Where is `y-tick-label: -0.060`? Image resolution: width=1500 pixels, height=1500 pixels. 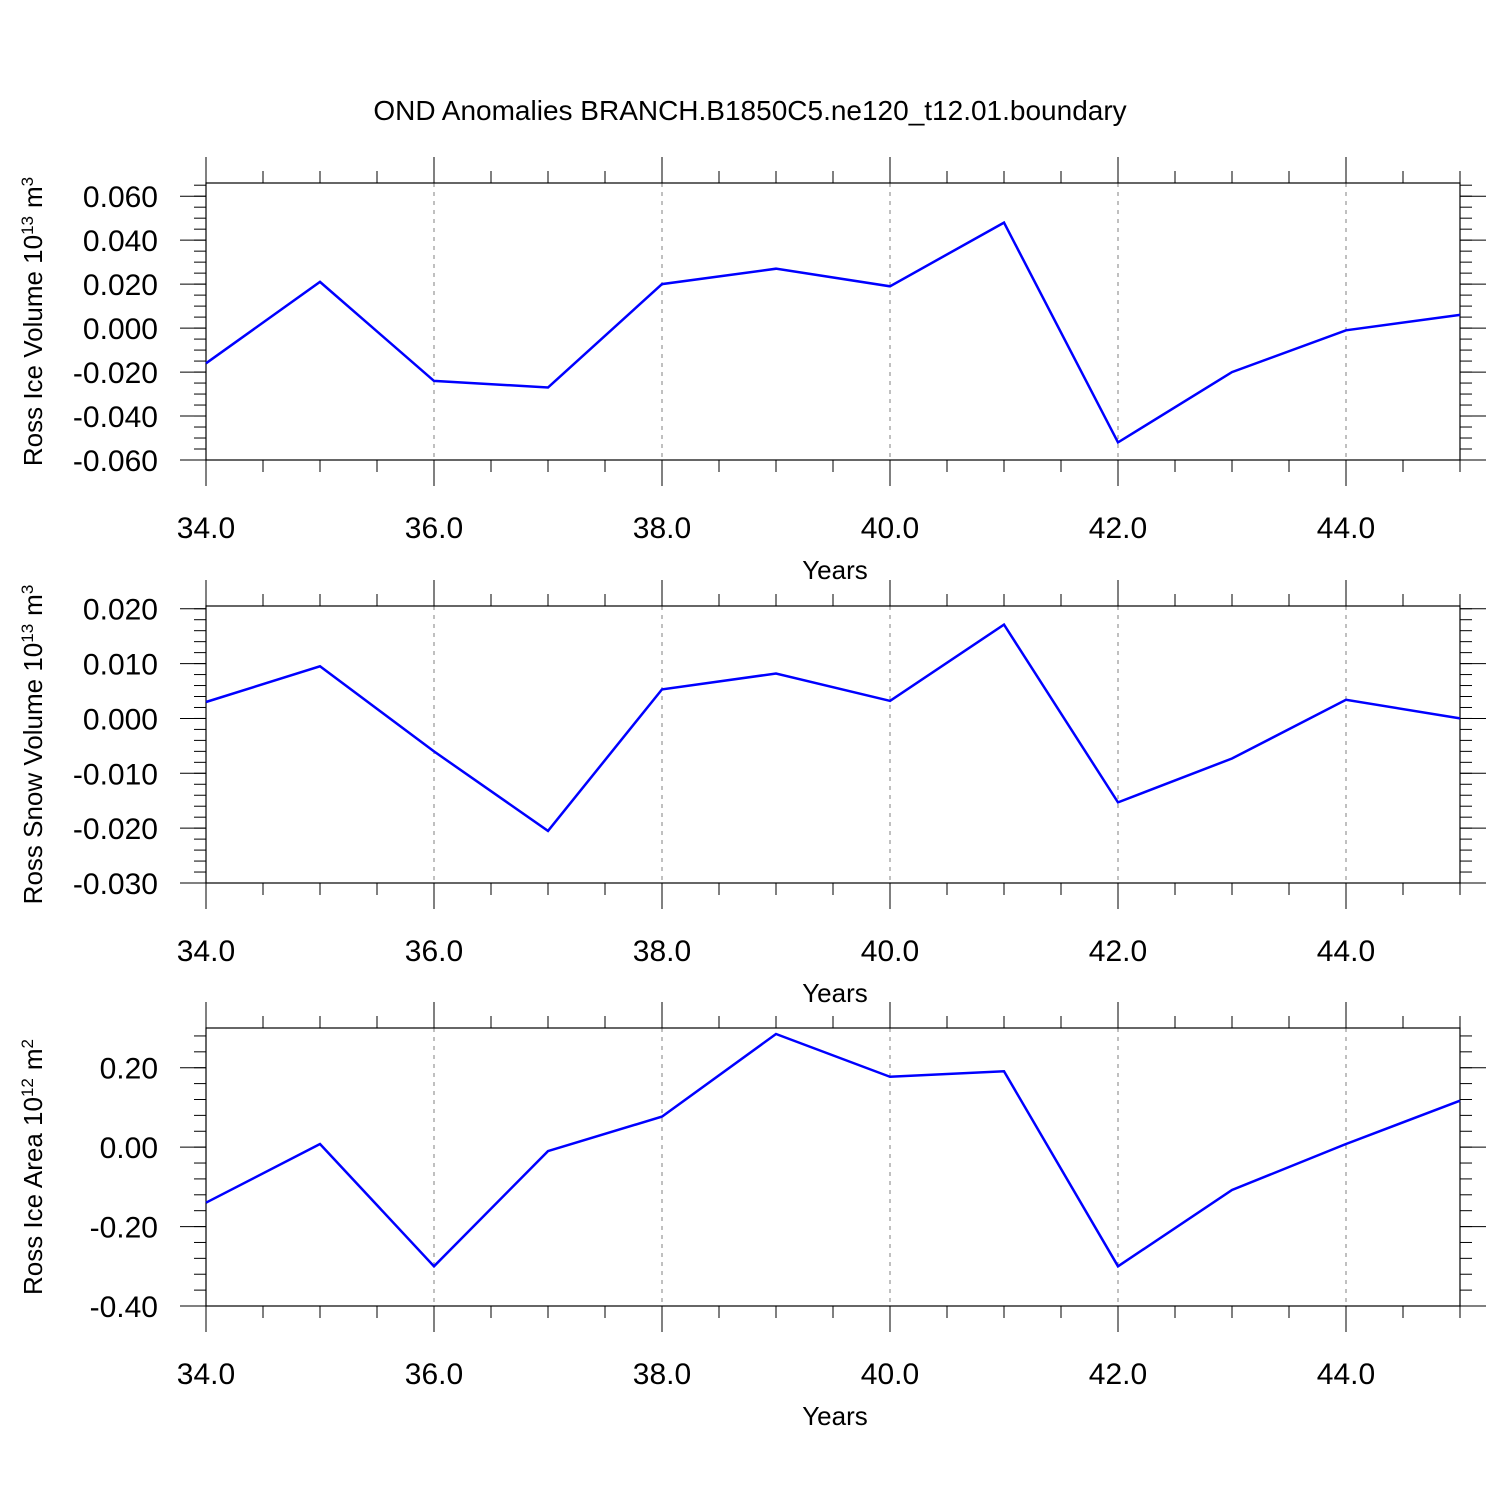
y-tick-label: -0.060 is located at coordinates (115, 461).